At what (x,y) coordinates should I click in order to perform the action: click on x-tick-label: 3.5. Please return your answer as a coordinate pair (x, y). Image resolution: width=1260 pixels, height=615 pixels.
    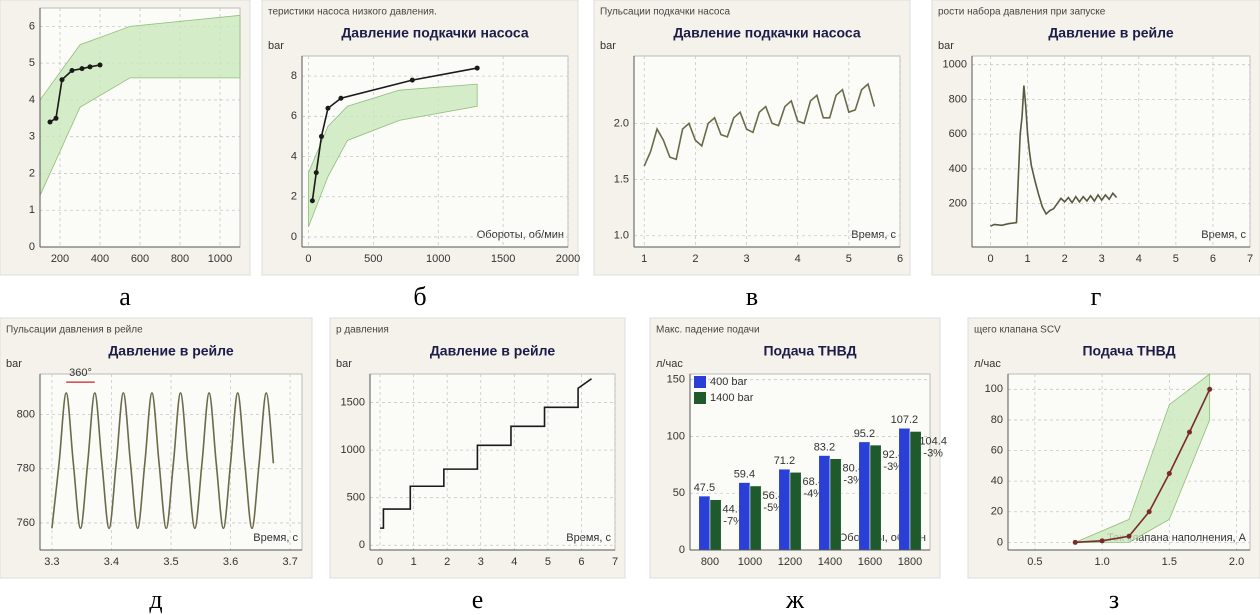
    Looking at the image, I should click on (170, 562).